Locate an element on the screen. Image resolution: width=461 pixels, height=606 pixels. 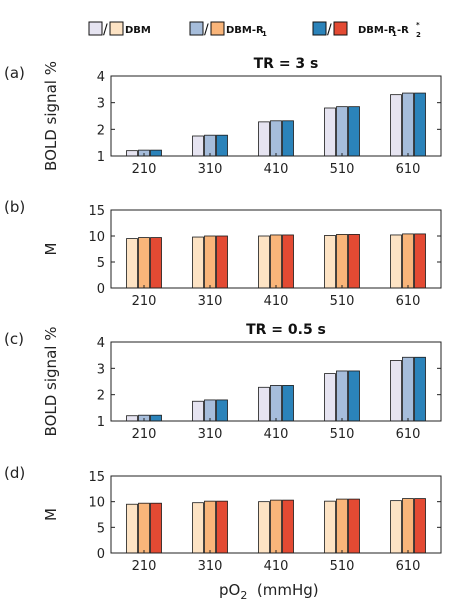
legend-label-dbm-r1-r2-subscript-1: 1 is located at coordinates (394, 34).